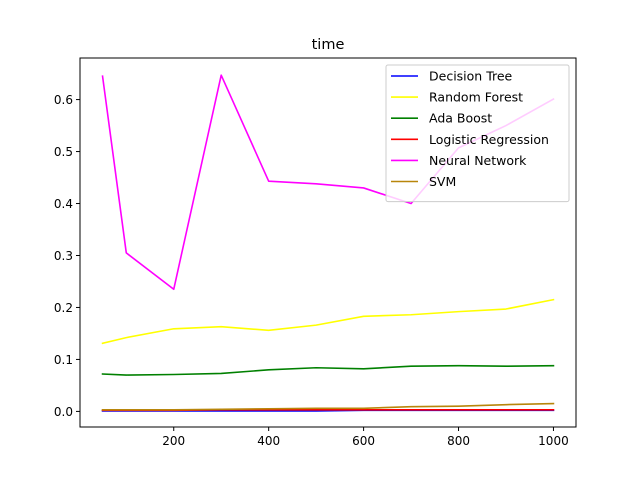  Describe the element at coordinates (471, 76) in the screenshot. I see `legend-label-decision-tree: Decision Tree` at that location.